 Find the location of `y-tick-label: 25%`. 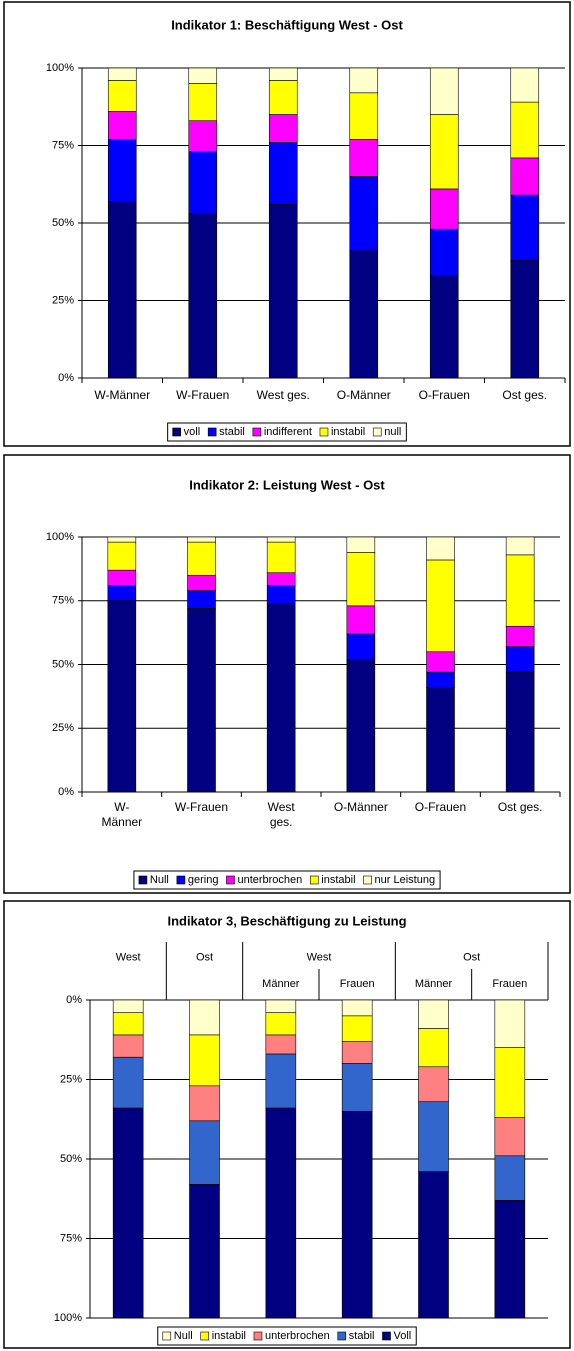

y-tick-label: 25% is located at coordinates (63, 300).